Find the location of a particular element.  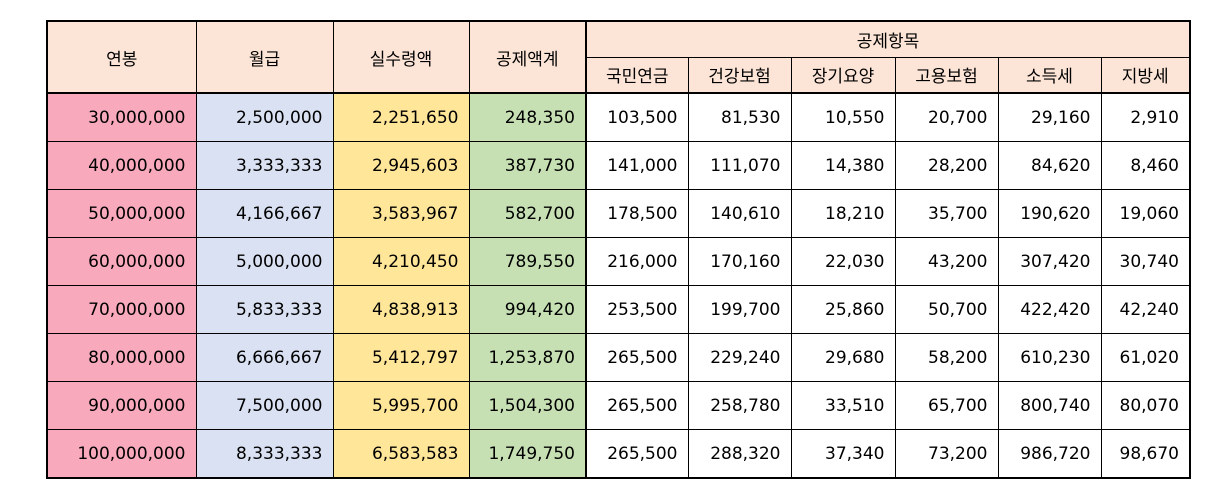

cell-long-term-care: 14,380 is located at coordinates (843, 165).